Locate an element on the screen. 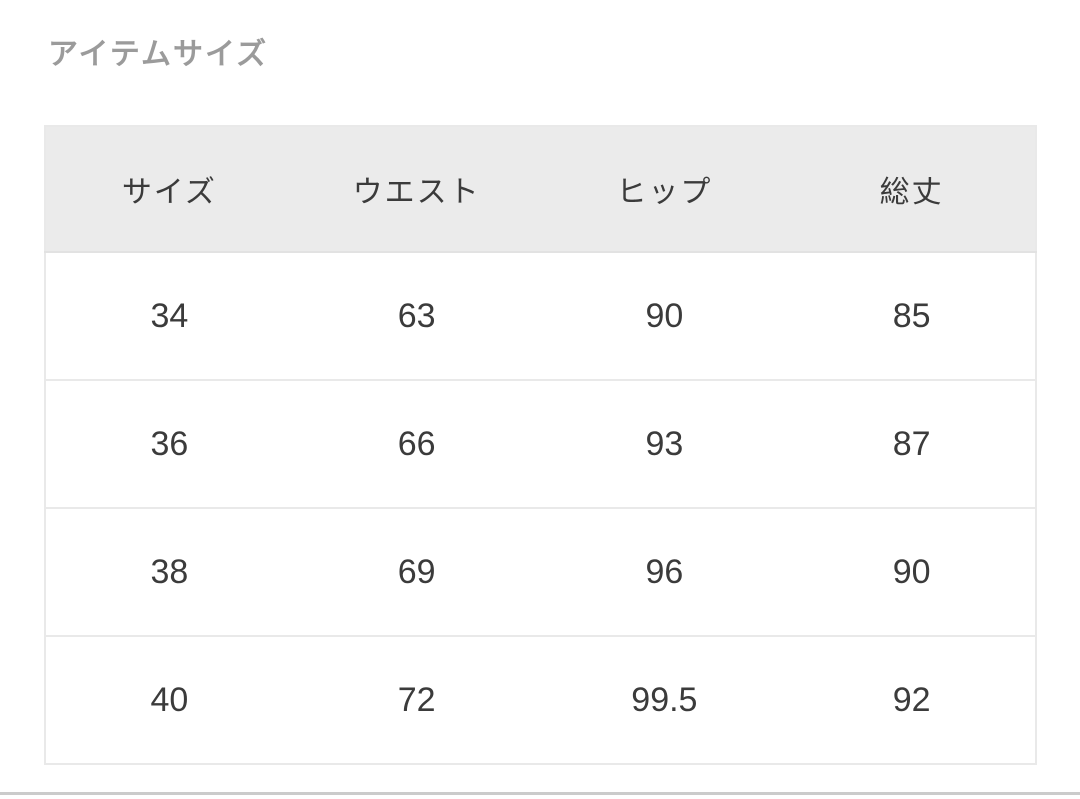 This screenshot has height=799, width=1080. cell-hip: 93 is located at coordinates (664, 443).